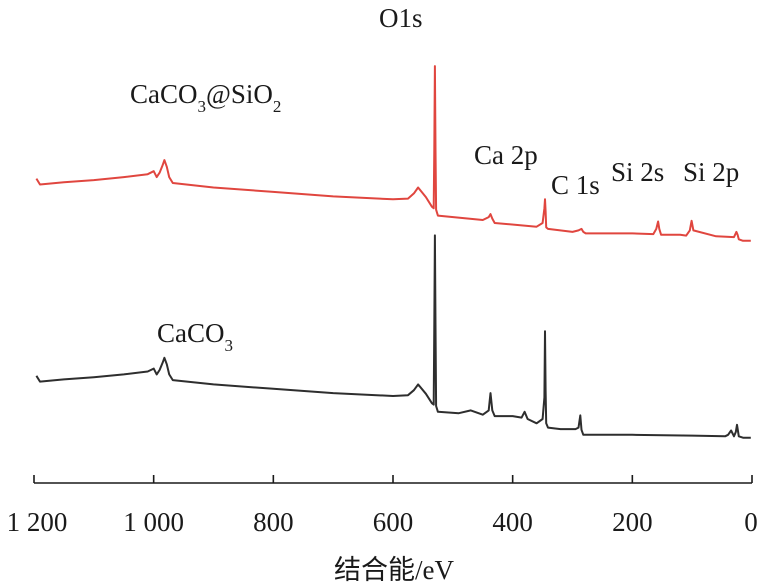 The width and height of the screenshot is (768, 587). What do you see at coordinates (506, 155) in the screenshot?
I see `annotation-ca2p: Ca 2p` at bounding box center [506, 155].